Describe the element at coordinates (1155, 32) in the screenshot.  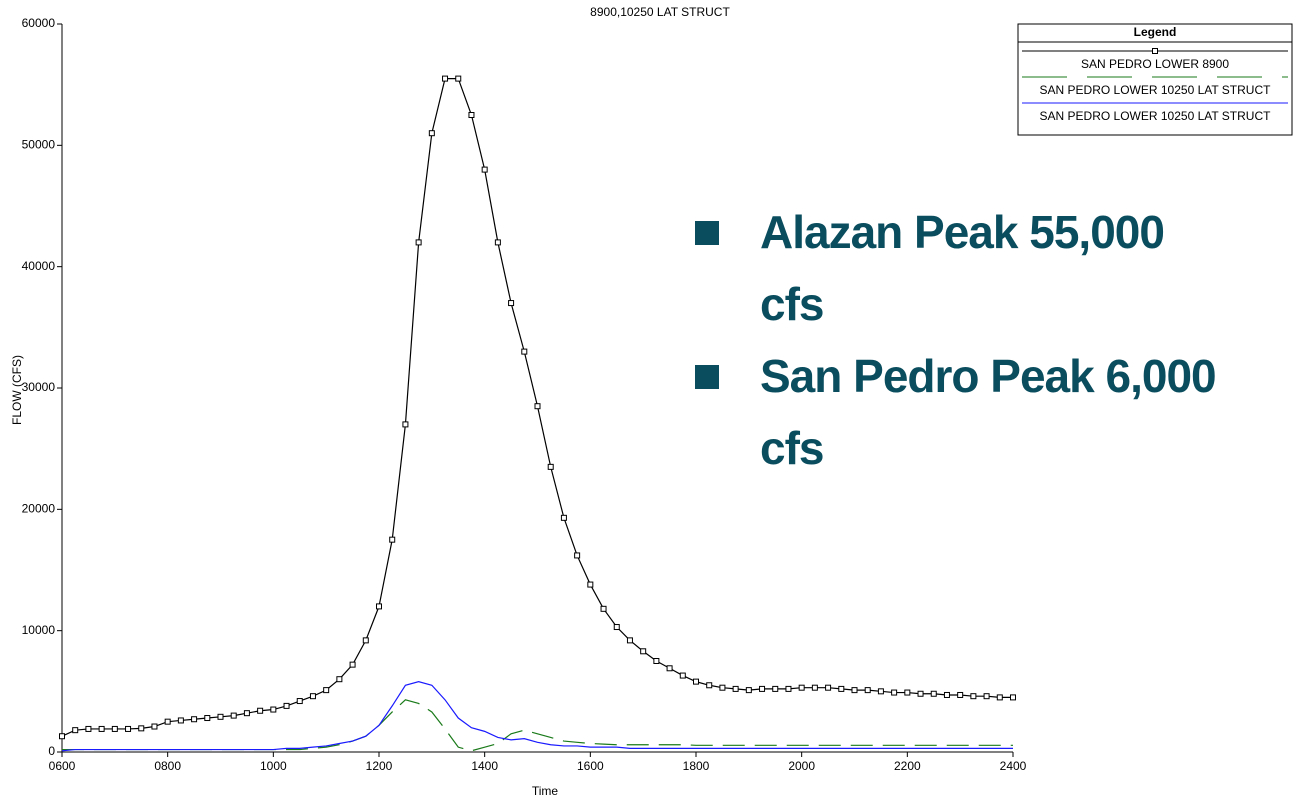
I see `legend-title: Legend` at that location.